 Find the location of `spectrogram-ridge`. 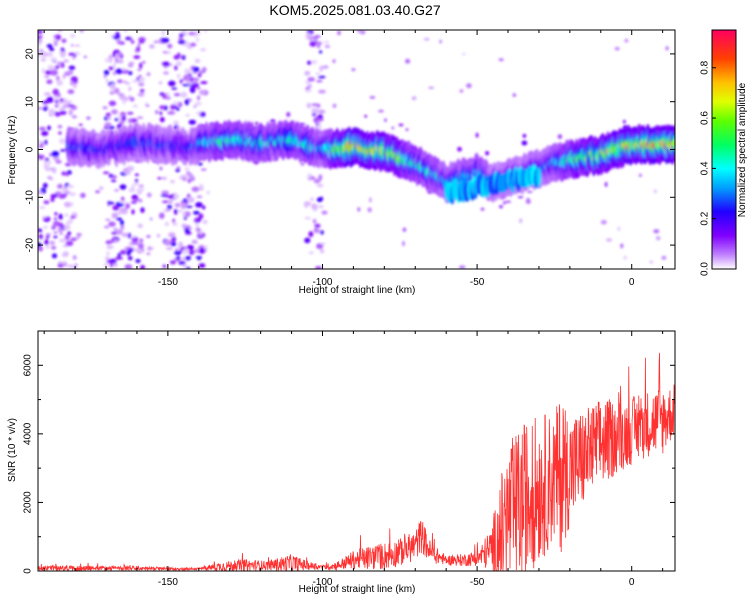

spectrogram-ridge is located at coordinates (370, 162).